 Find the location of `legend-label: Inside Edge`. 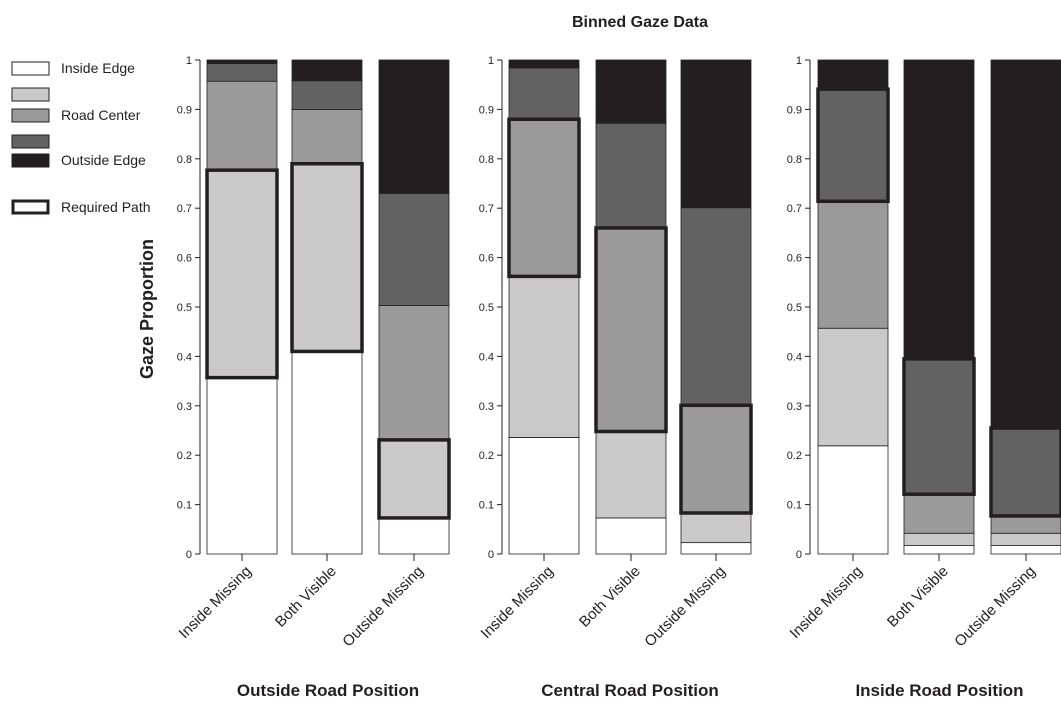

legend-label: Inside Edge is located at coordinates (98, 68).